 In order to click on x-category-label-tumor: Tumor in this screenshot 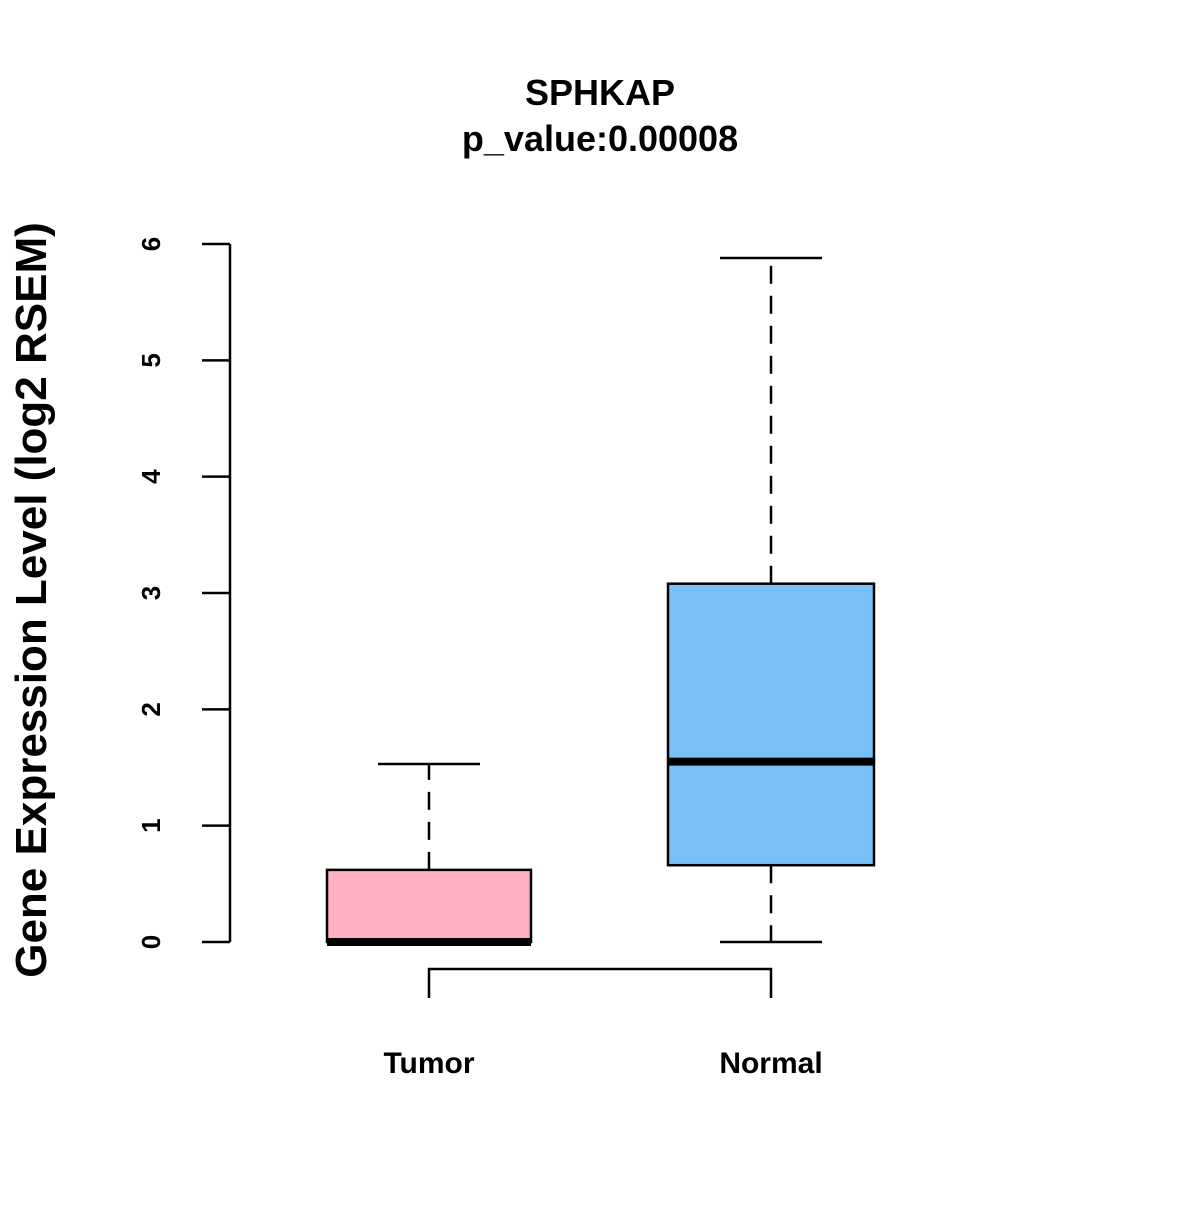, I will do `click(428, 1063)`.